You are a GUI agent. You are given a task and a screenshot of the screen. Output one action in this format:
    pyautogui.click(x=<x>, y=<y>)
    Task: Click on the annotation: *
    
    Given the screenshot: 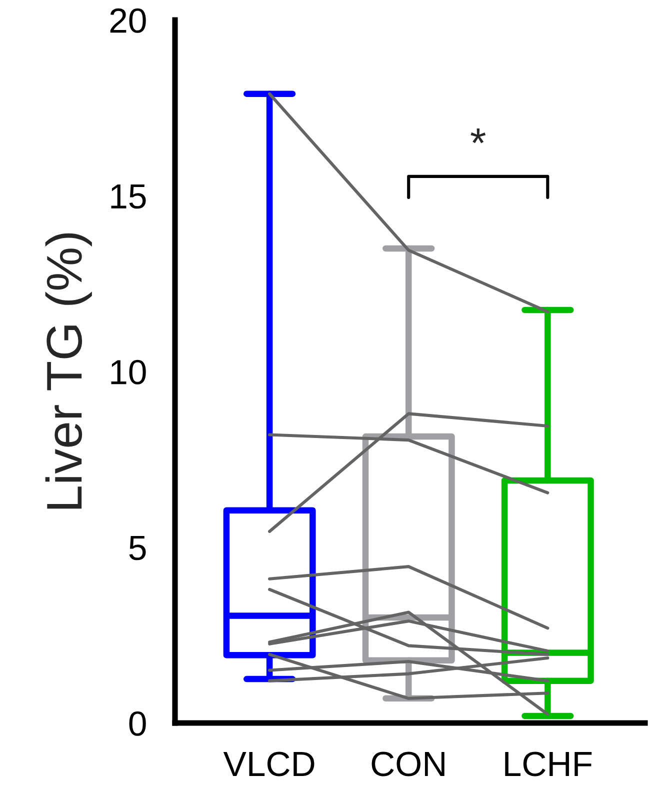 What is the action you would take?
    pyautogui.click(x=478, y=136)
    